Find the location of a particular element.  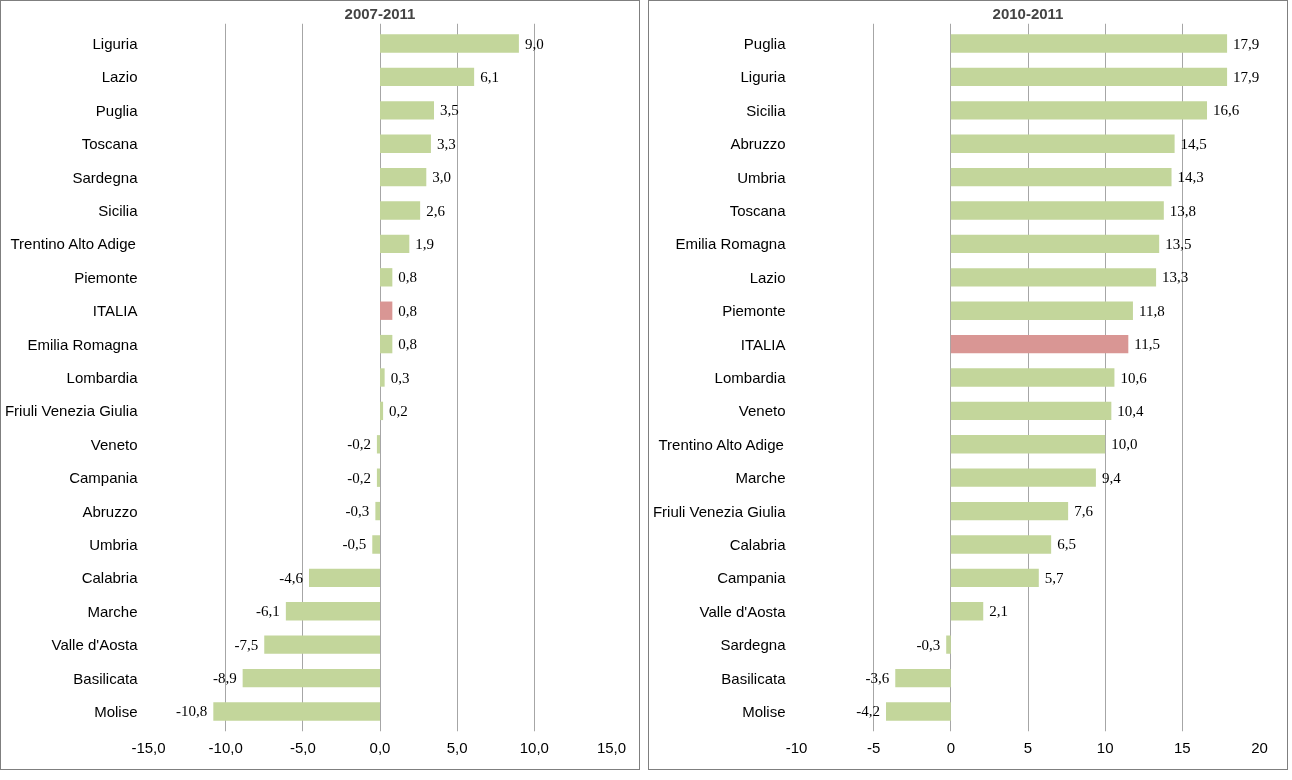

y-tick-label: Lazio is located at coordinates (767, 277).